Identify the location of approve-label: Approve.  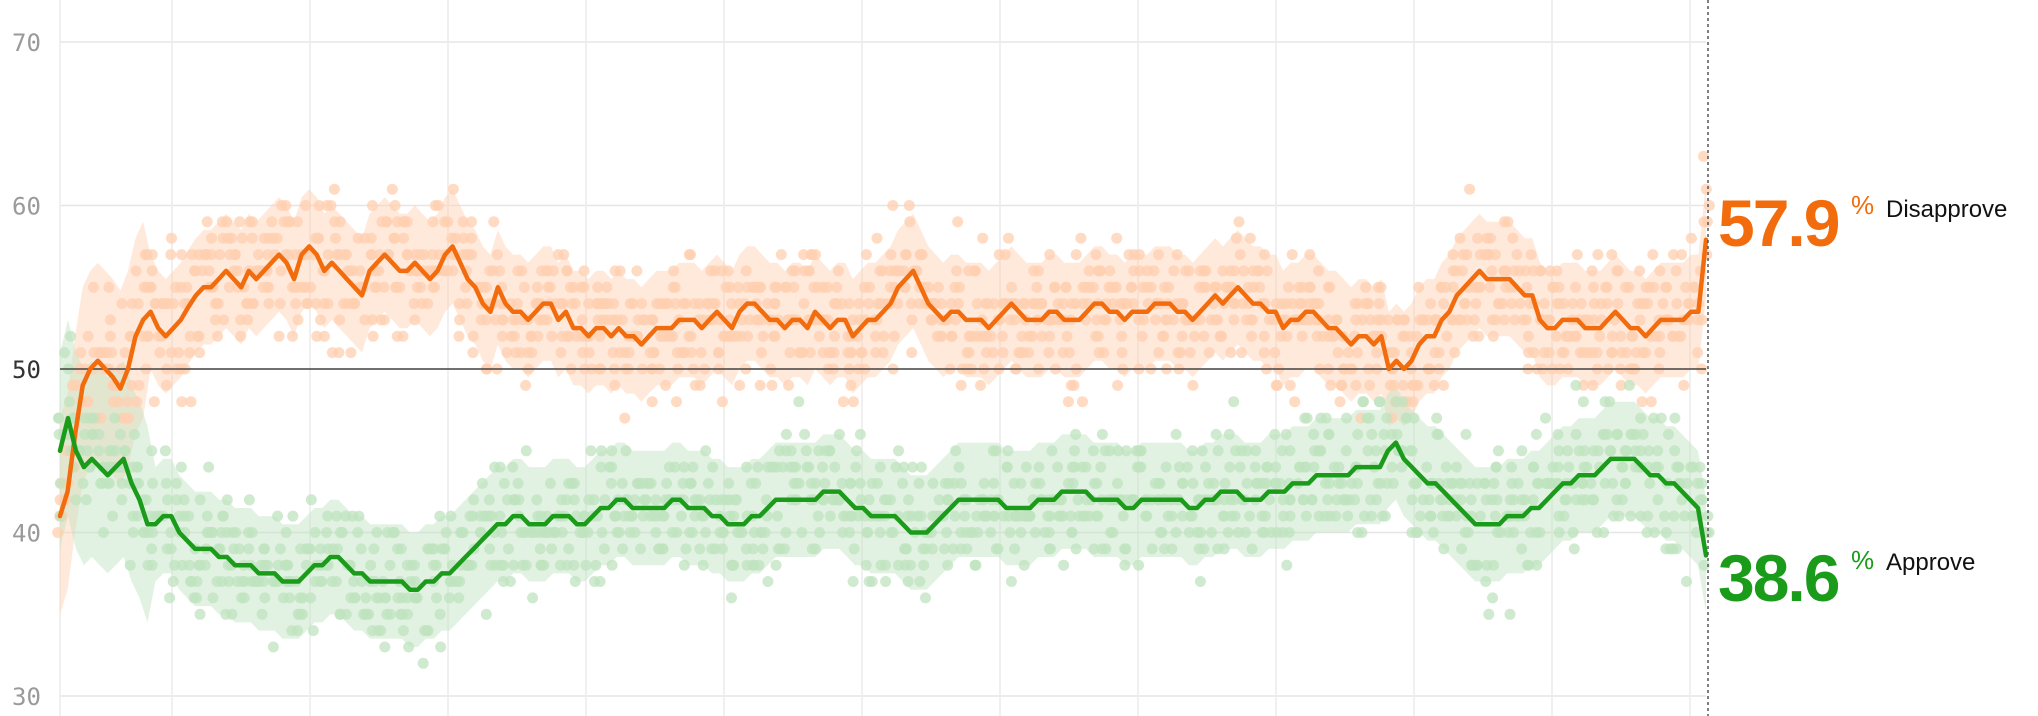
(1931, 562).